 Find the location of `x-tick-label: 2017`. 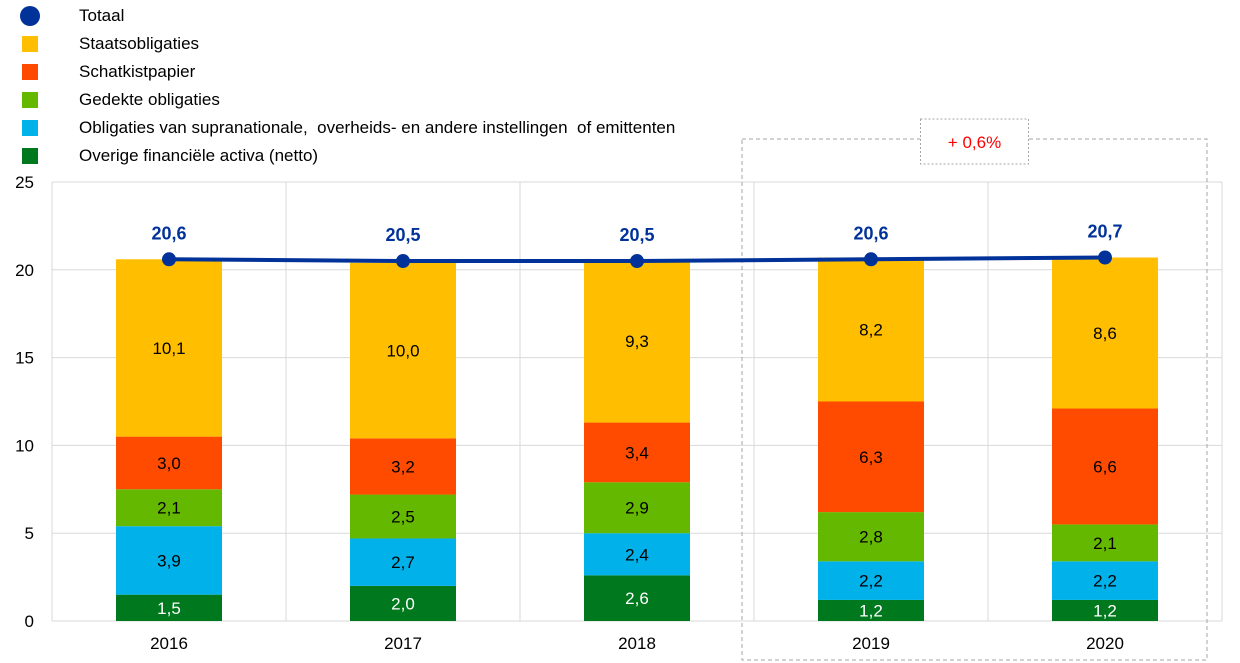

x-tick-label: 2017 is located at coordinates (403, 643).